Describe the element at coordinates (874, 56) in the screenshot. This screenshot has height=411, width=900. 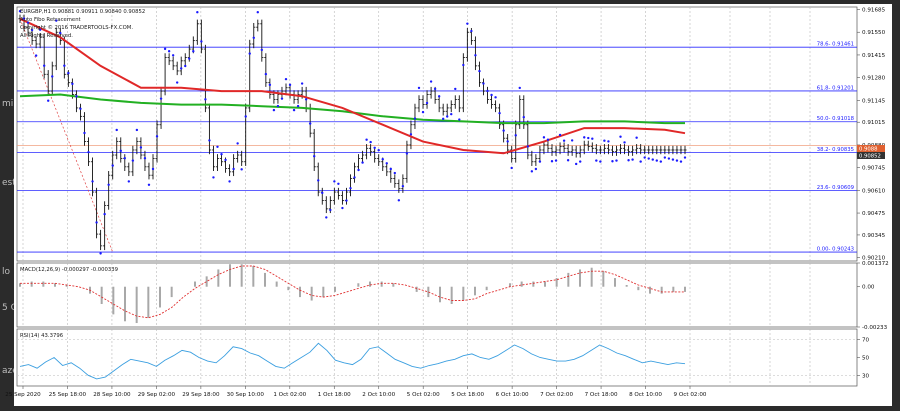
I see `y-tick-label: 0.91415` at that location.